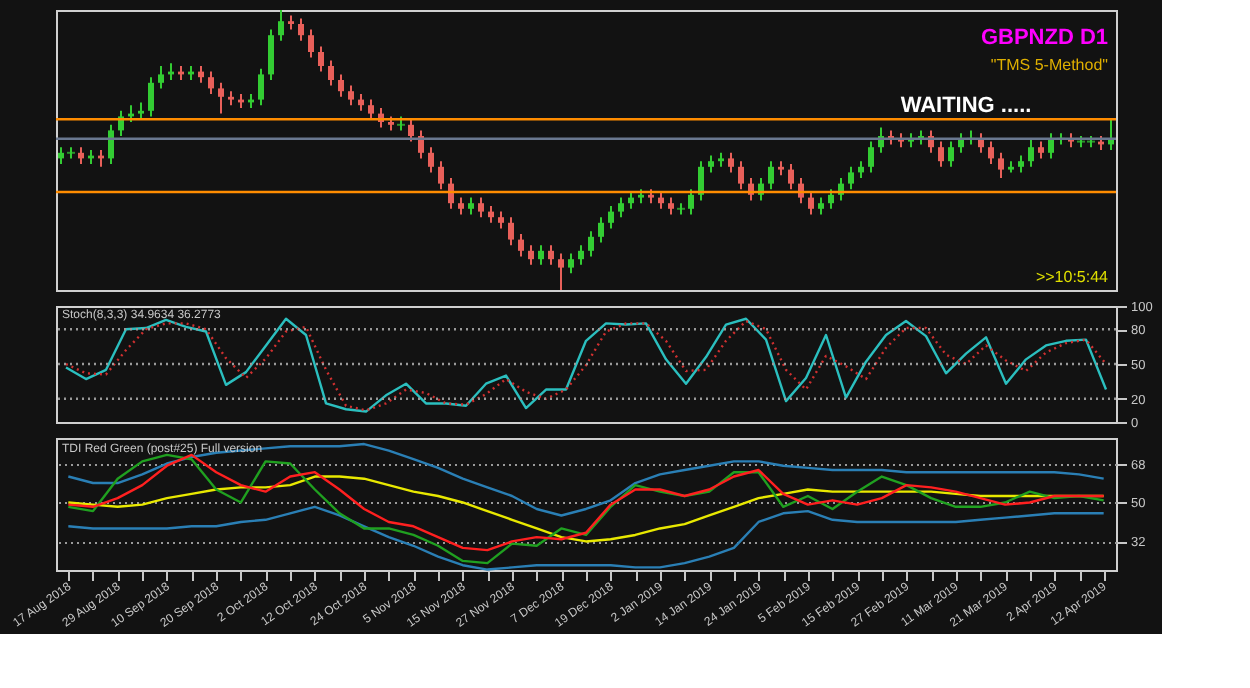 The image size is (1250, 688). What do you see at coordinates (1044, 38) in the screenshot?
I see `annotation: GBPNZD D1` at bounding box center [1044, 38].